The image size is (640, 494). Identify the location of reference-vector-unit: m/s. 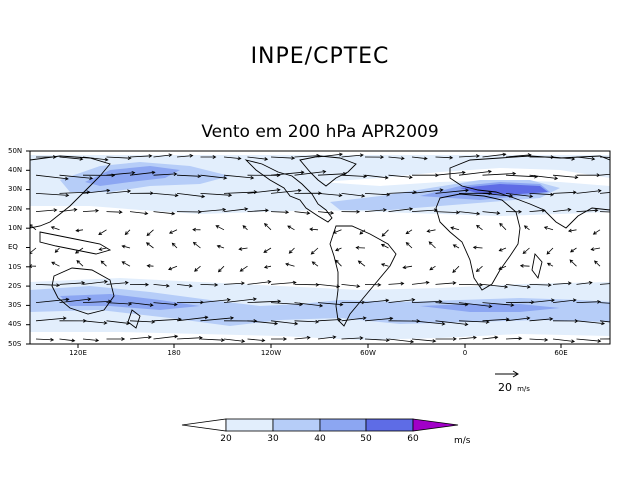
(523, 389).